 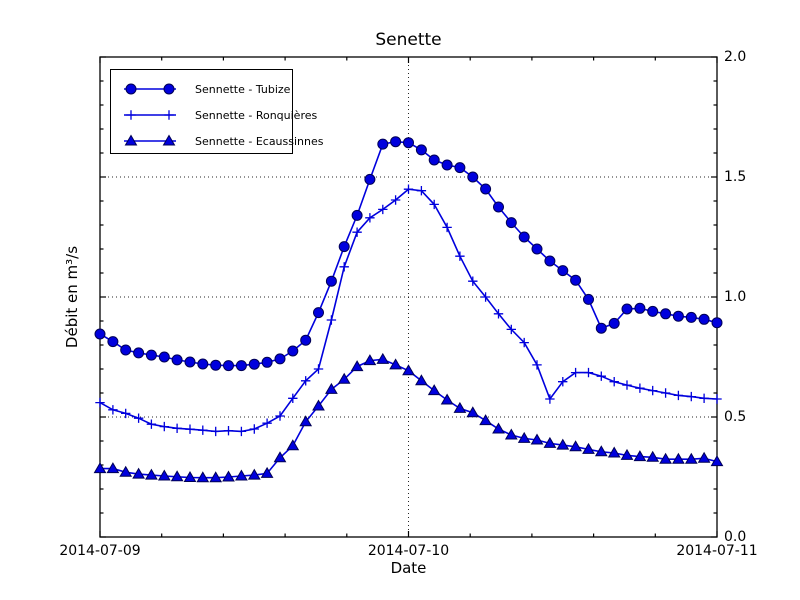 I want to click on y-axis-label: Débit en m³/s, so click(x=72, y=297).